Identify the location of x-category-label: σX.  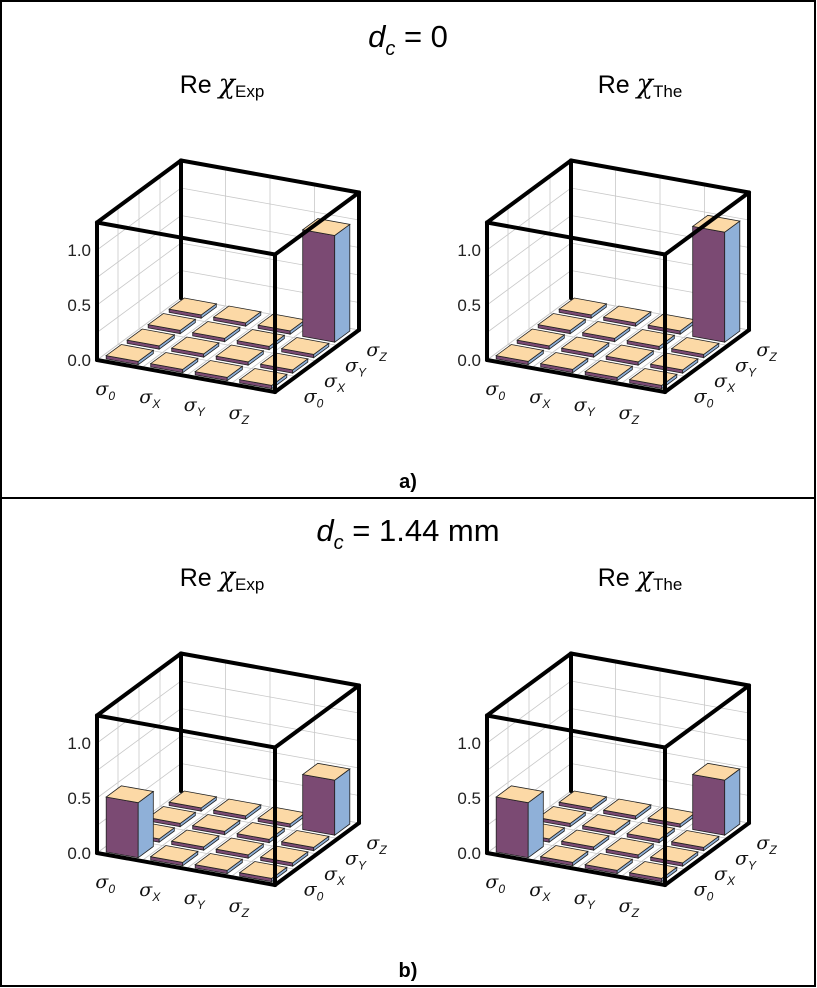
(150, 398).